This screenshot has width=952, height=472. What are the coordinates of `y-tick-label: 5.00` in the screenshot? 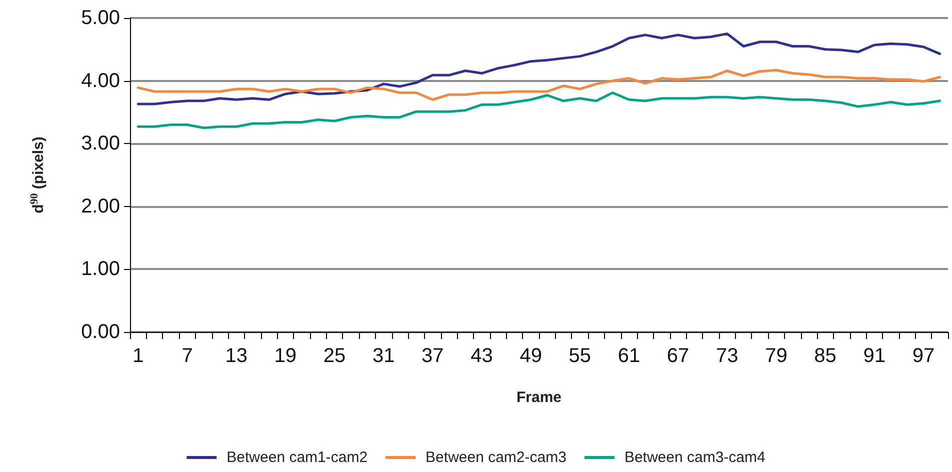 It's located at (100, 18).